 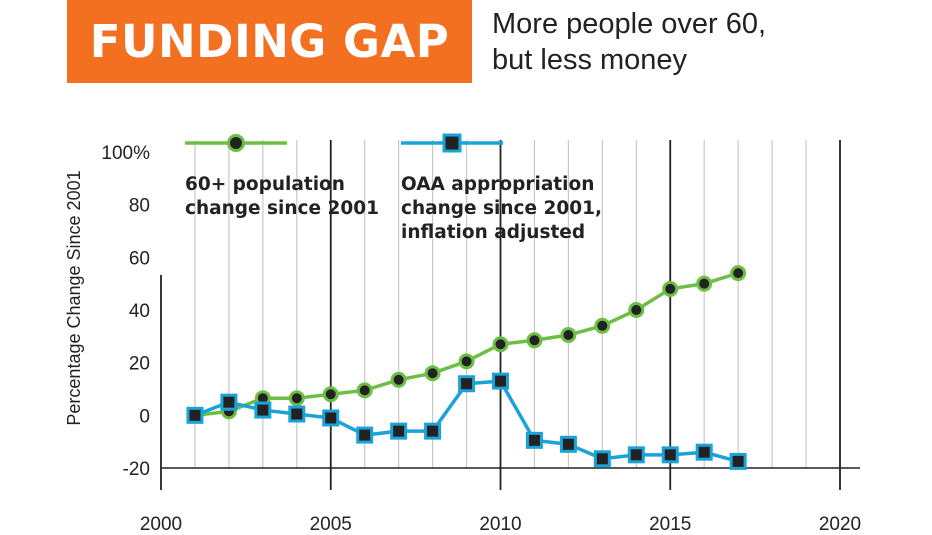 What do you see at coordinates (139, 206) in the screenshot?
I see `y-tick-label: 80` at bounding box center [139, 206].